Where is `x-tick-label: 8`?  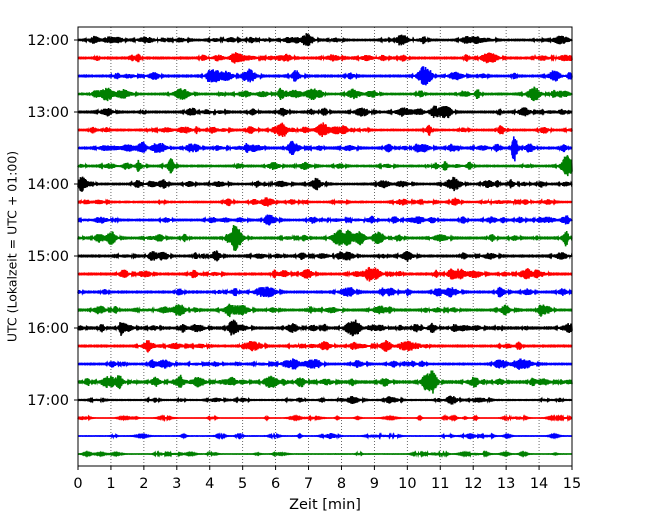
x-tick-label: 8 is located at coordinates (341, 484).